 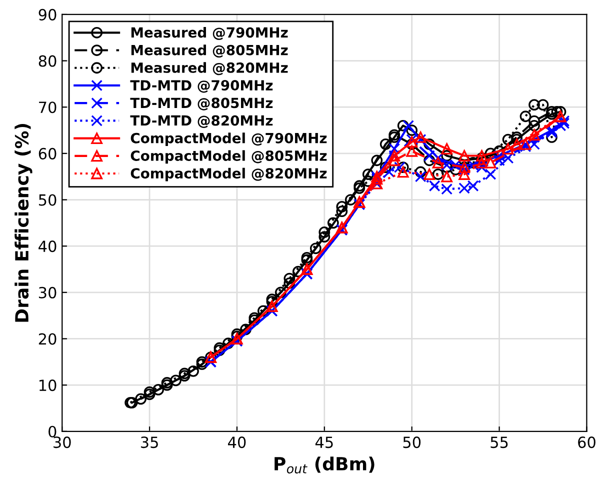 I want to click on y-tick-label: 30, so click(x=47, y=292).